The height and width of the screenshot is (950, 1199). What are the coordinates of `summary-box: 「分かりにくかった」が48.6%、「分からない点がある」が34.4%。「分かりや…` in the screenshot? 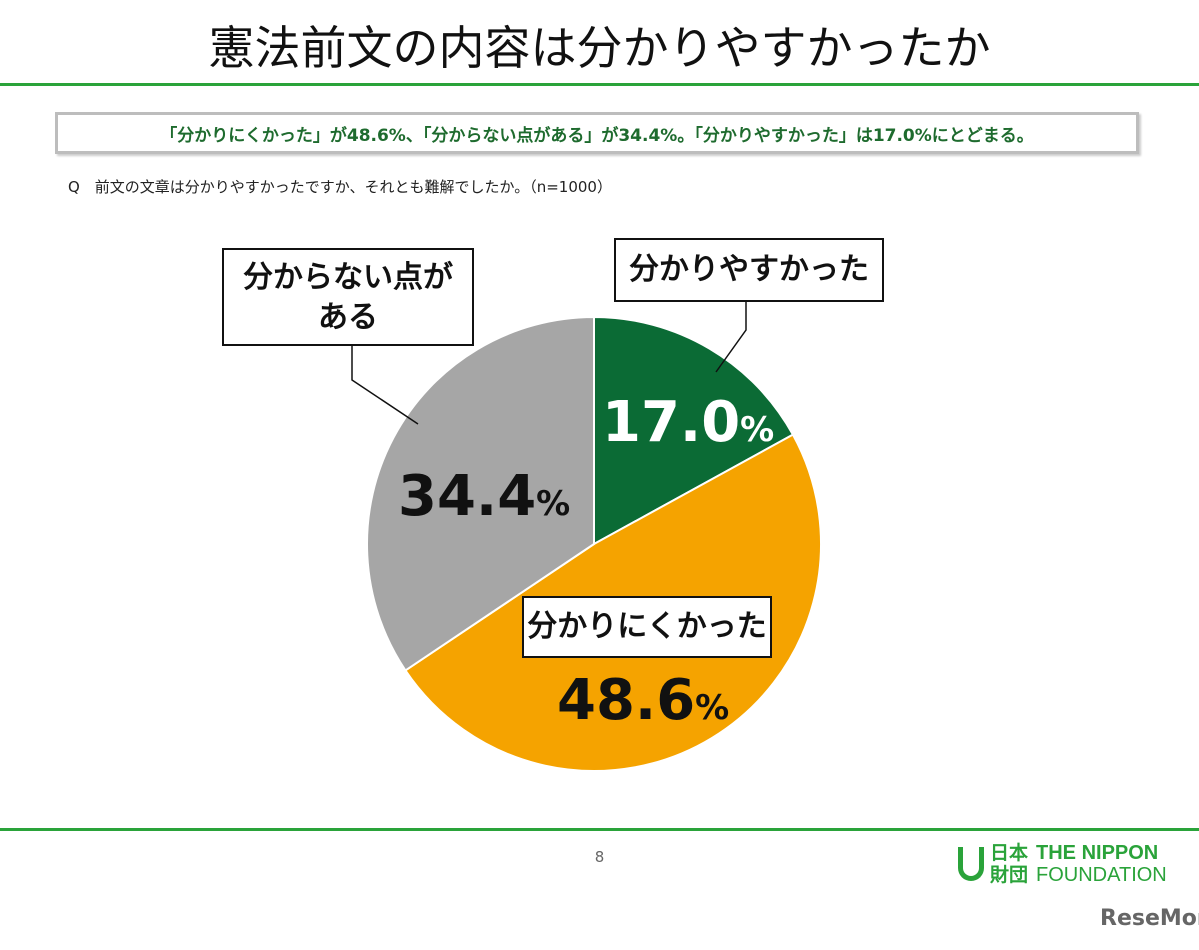 It's located at (597, 133).